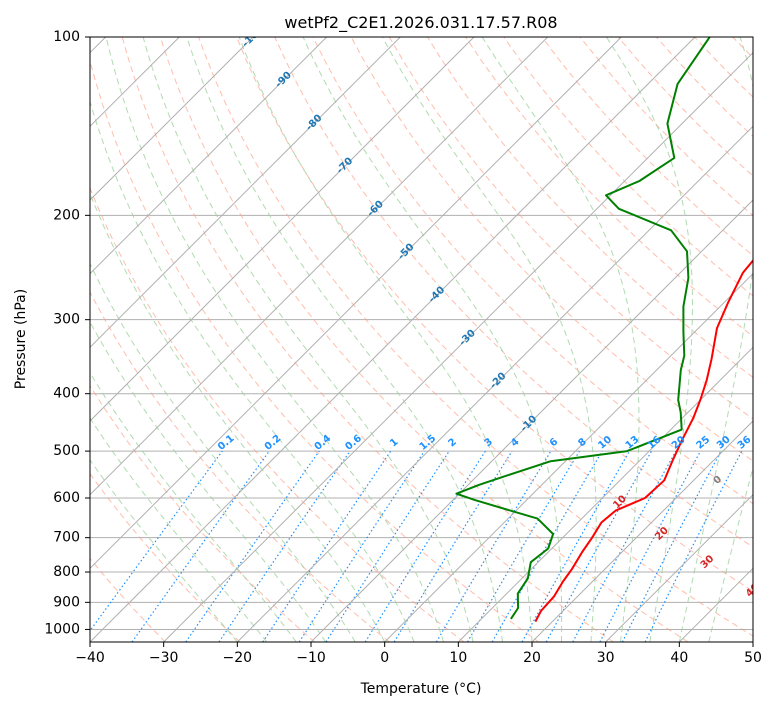 The width and height of the screenshot is (775, 708). I want to click on x-tick-label: 50, so click(753, 658).